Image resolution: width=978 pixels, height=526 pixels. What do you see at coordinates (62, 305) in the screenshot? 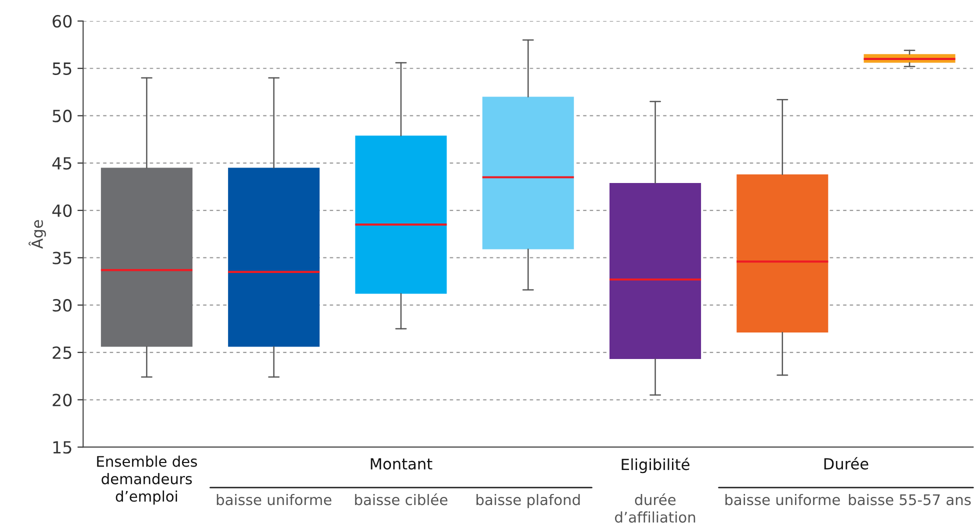
I see `y-tick-label: 30` at bounding box center [62, 305].